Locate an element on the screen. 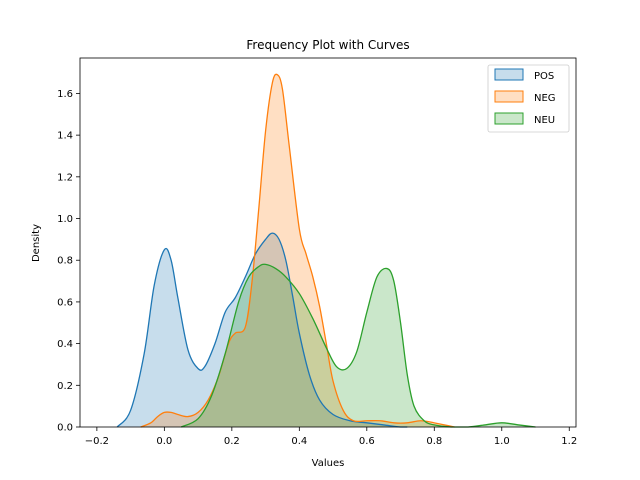 This screenshot has height=480, width=640. y-tick-label: 1.2 is located at coordinates (65, 177).